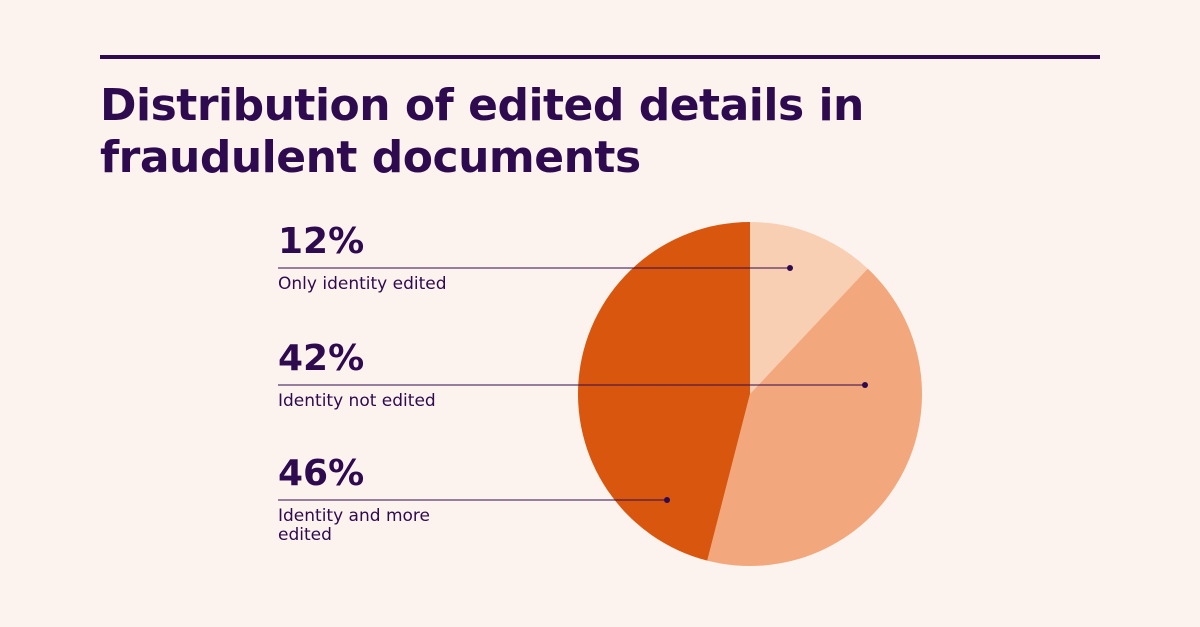  What do you see at coordinates (321, 358) in the screenshot?
I see `value-label: 42%` at bounding box center [321, 358].